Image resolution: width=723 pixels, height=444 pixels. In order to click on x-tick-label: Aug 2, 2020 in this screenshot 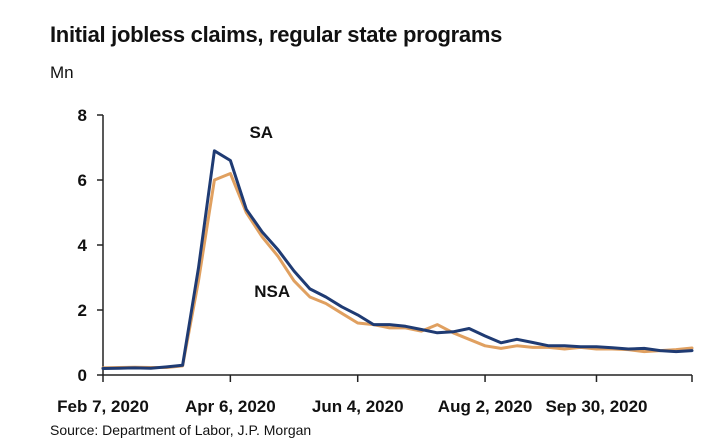, I will do `click(485, 406)`.